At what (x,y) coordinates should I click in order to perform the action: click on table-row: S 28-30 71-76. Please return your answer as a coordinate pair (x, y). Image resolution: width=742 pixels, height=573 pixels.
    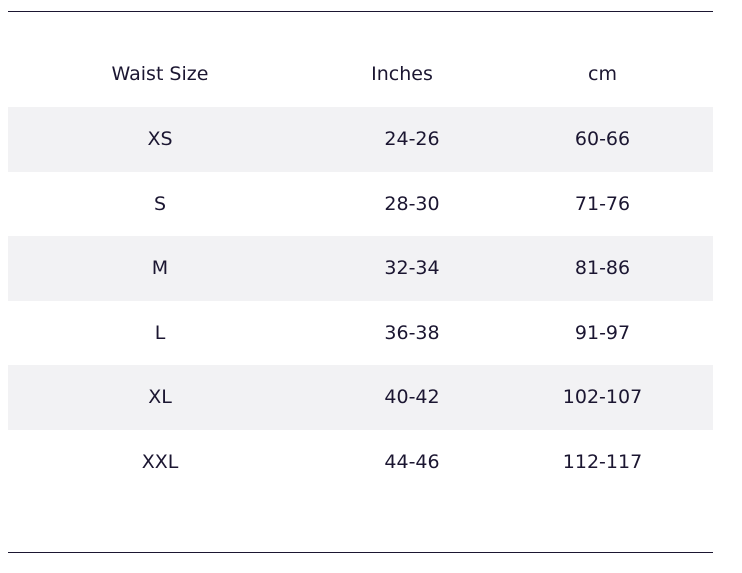
    Looking at the image, I should click on (360, 204).